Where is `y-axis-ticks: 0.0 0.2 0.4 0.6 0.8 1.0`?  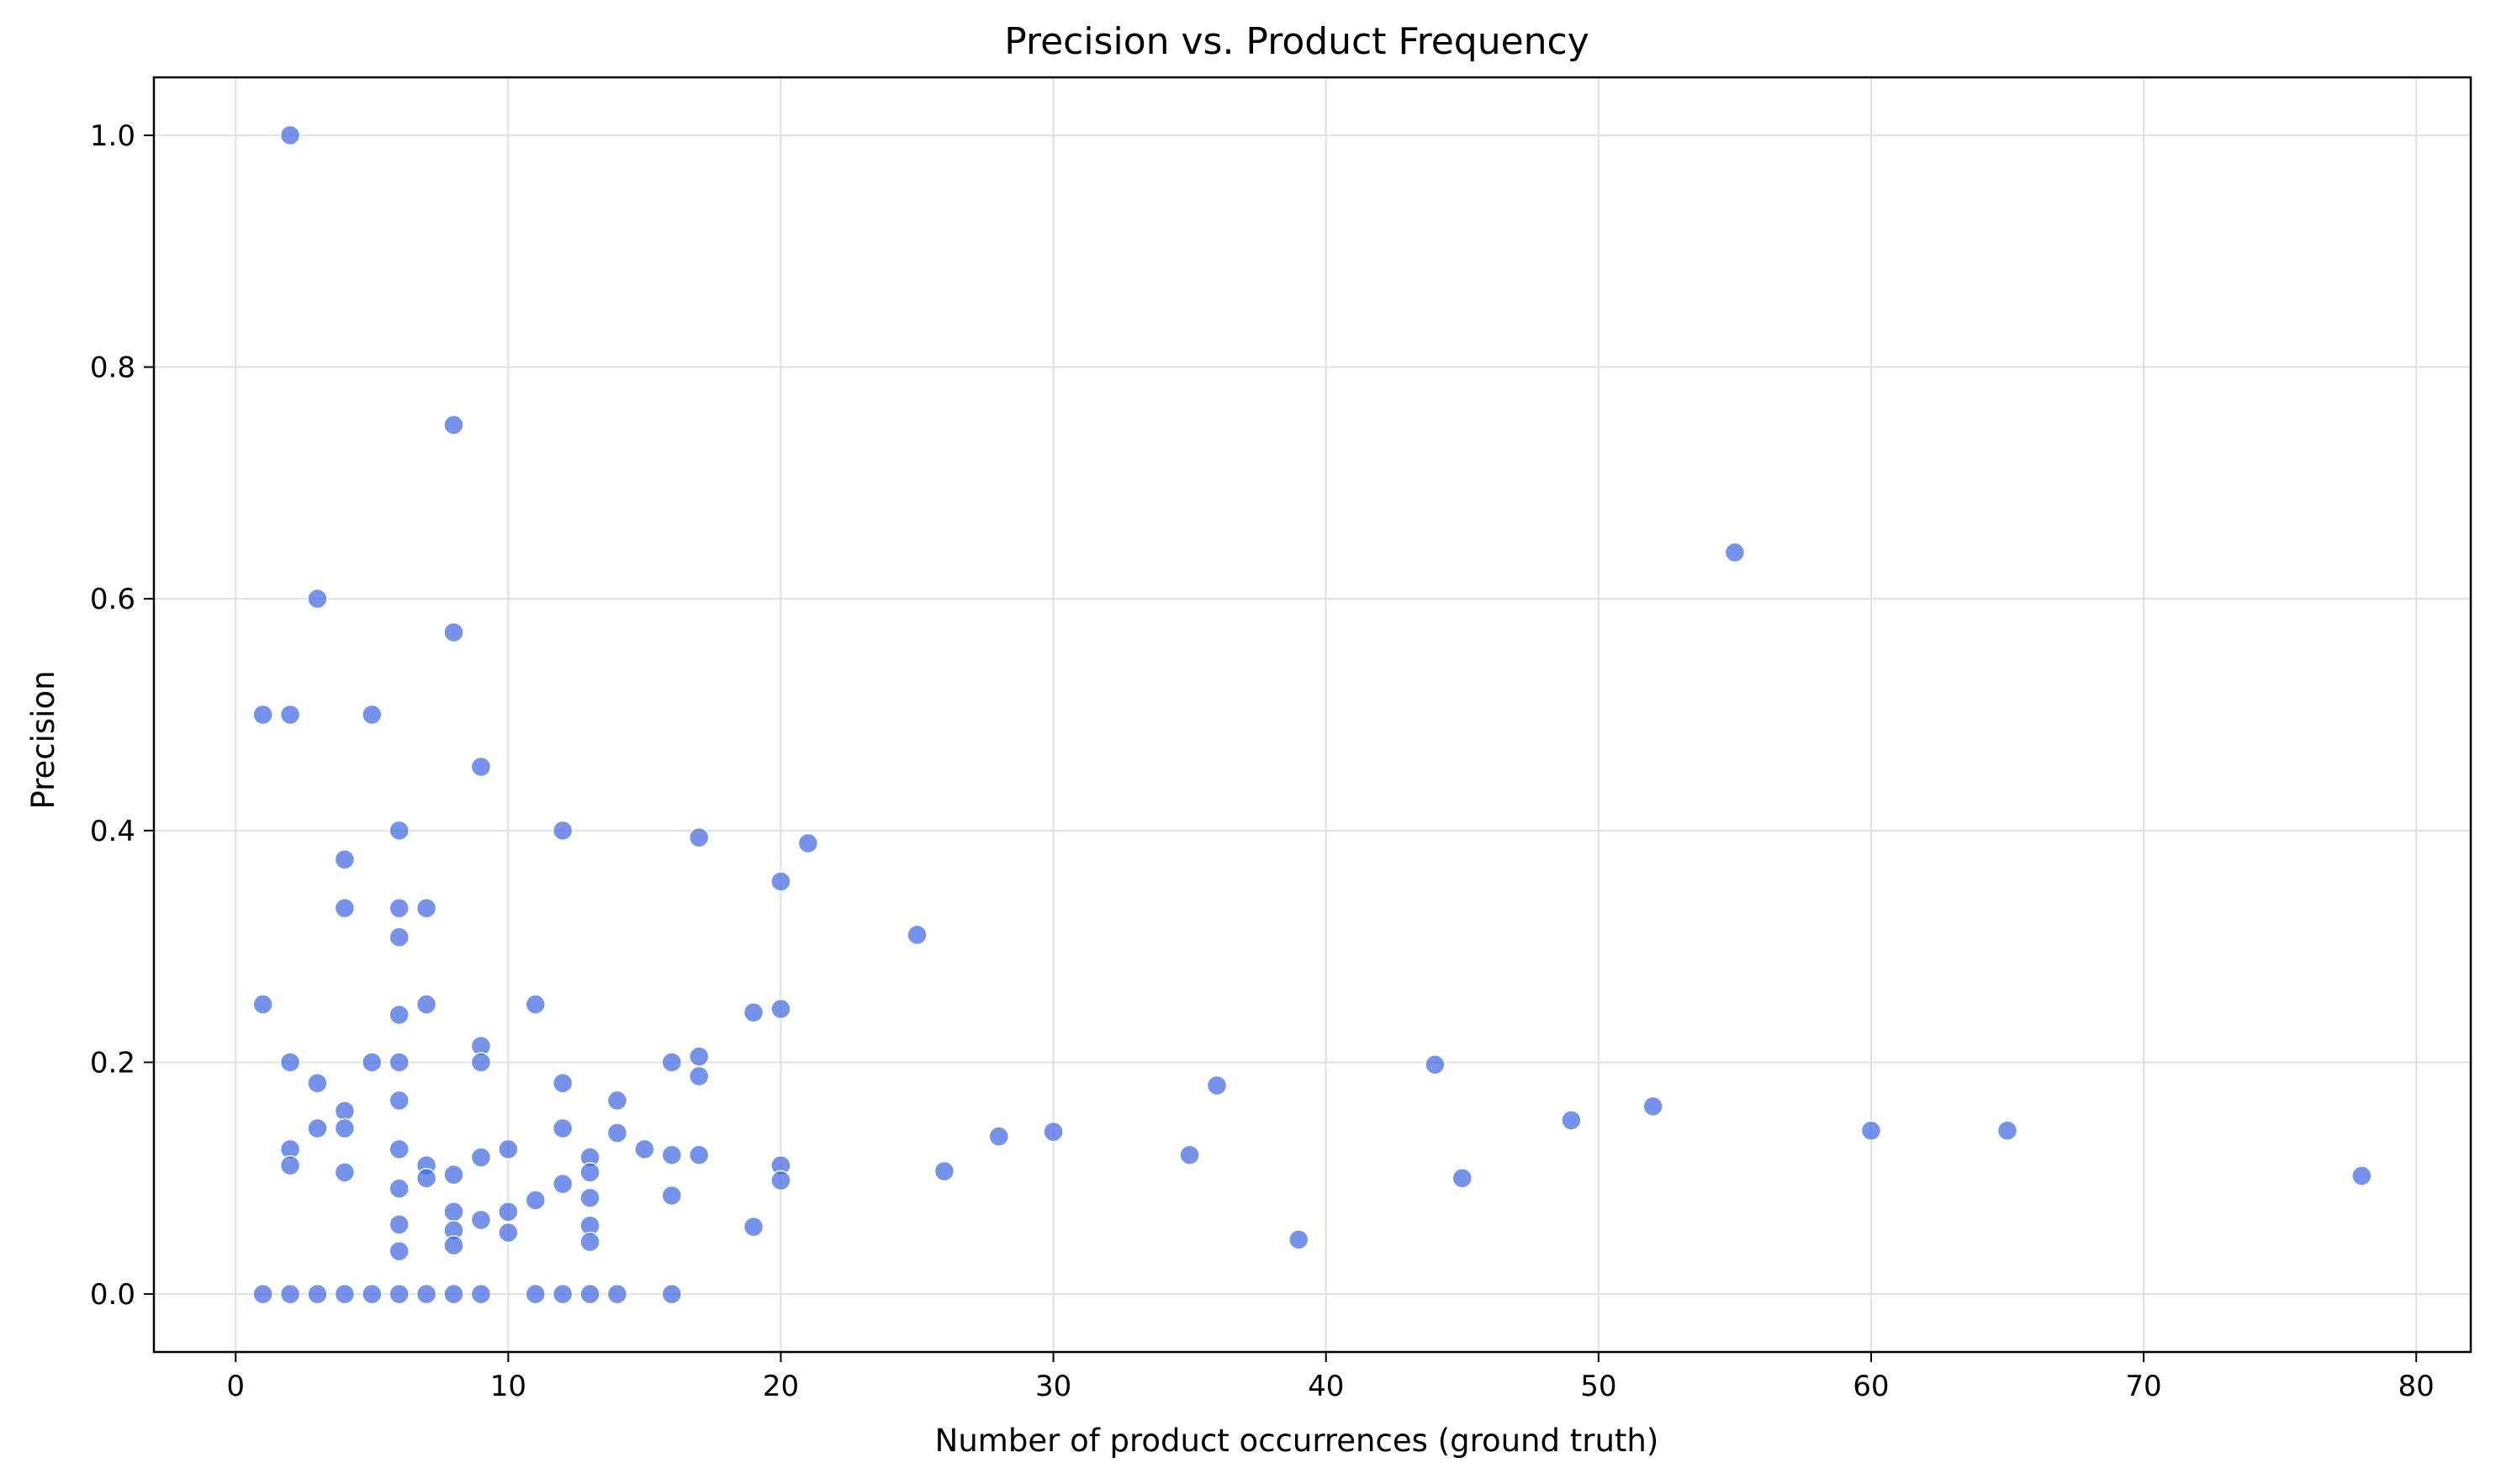
y-axis-ticks: 0.0 0.2 0.4 0.6 0.8 1.0 is located at coordinates (122, 715).